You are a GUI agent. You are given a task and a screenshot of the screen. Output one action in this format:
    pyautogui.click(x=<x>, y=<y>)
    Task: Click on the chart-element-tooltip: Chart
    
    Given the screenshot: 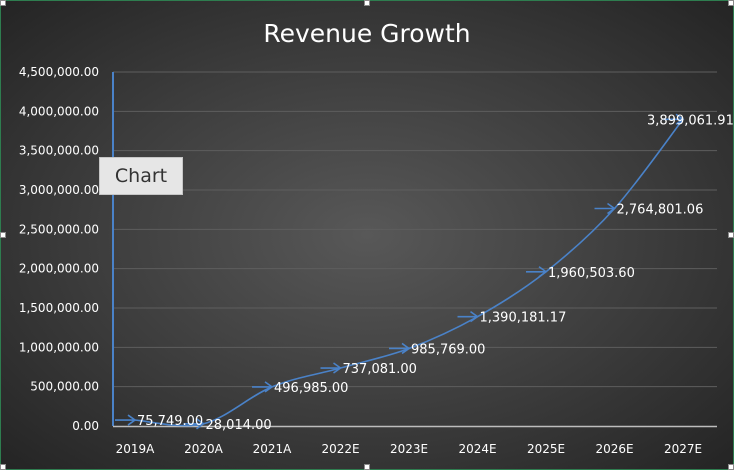 What is the action you would take?
    pyautogui.click(x=141, y=176)
    